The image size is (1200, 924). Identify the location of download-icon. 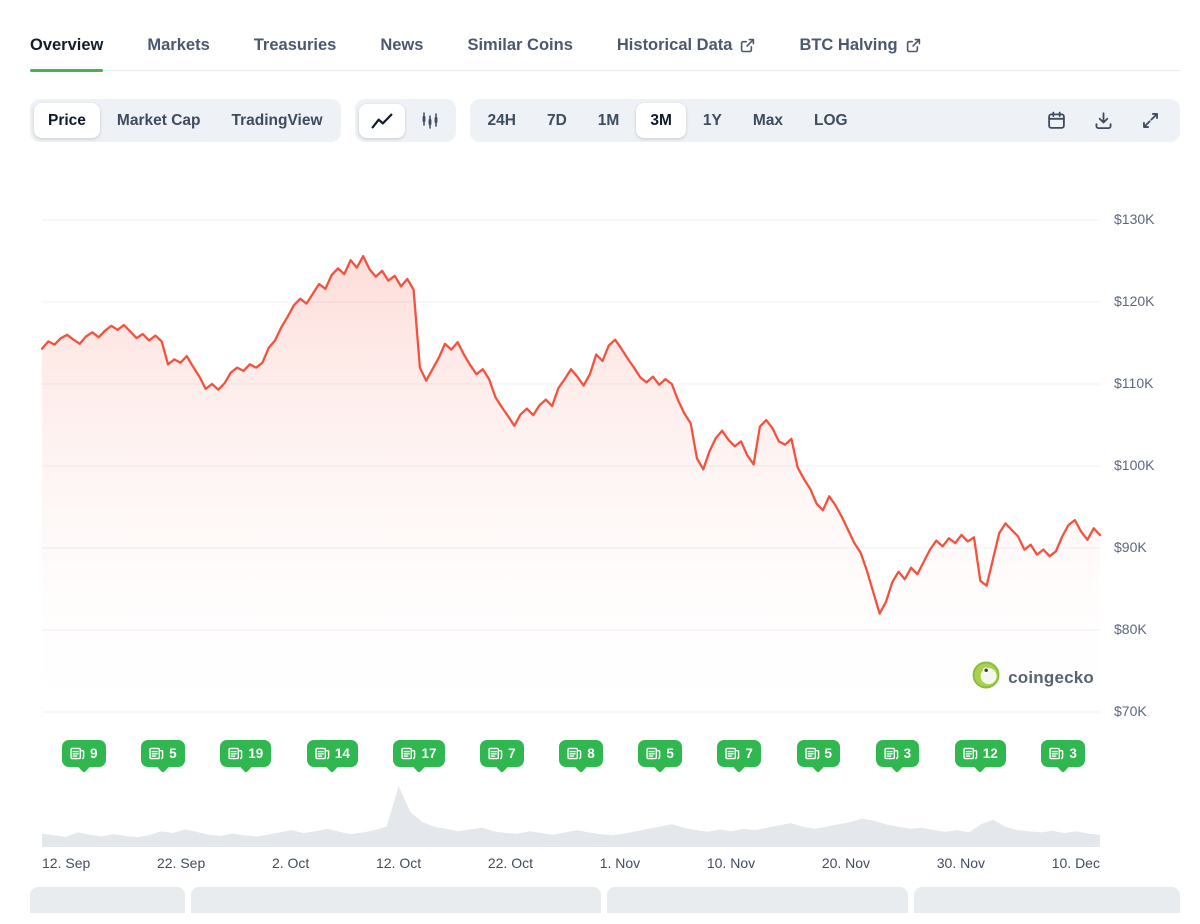
(1103, 121).